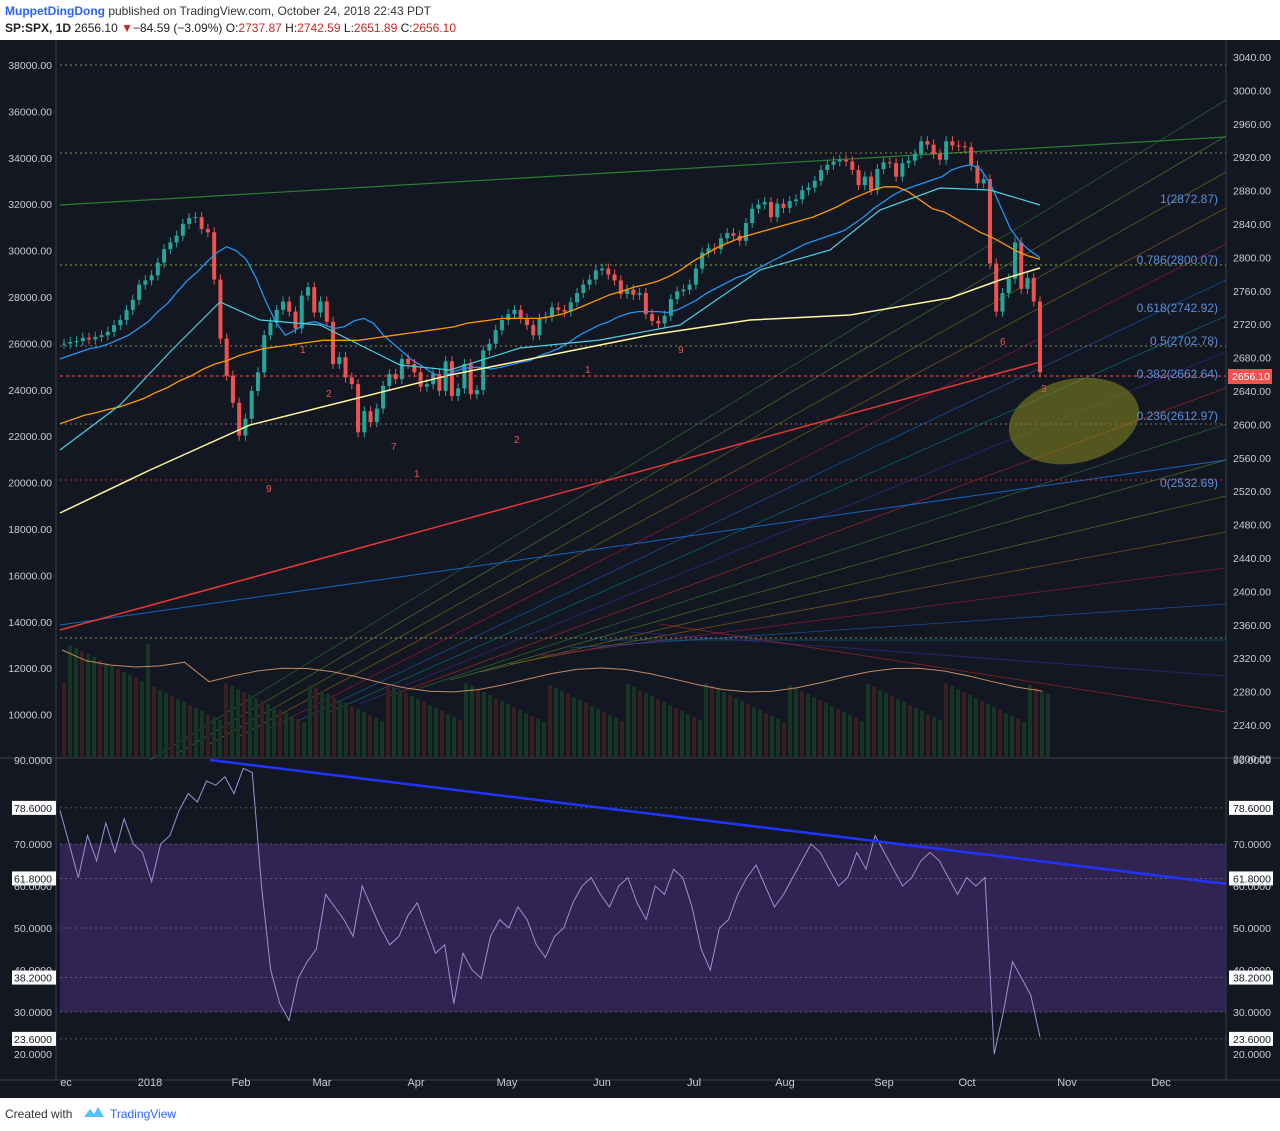 This screenshot has height=1131, width=1280. What do you see at coordinates (33, 761) in the screenshot?
I see `rsi-left-tick-label: 90.0000` at bounding box center [33, 761].